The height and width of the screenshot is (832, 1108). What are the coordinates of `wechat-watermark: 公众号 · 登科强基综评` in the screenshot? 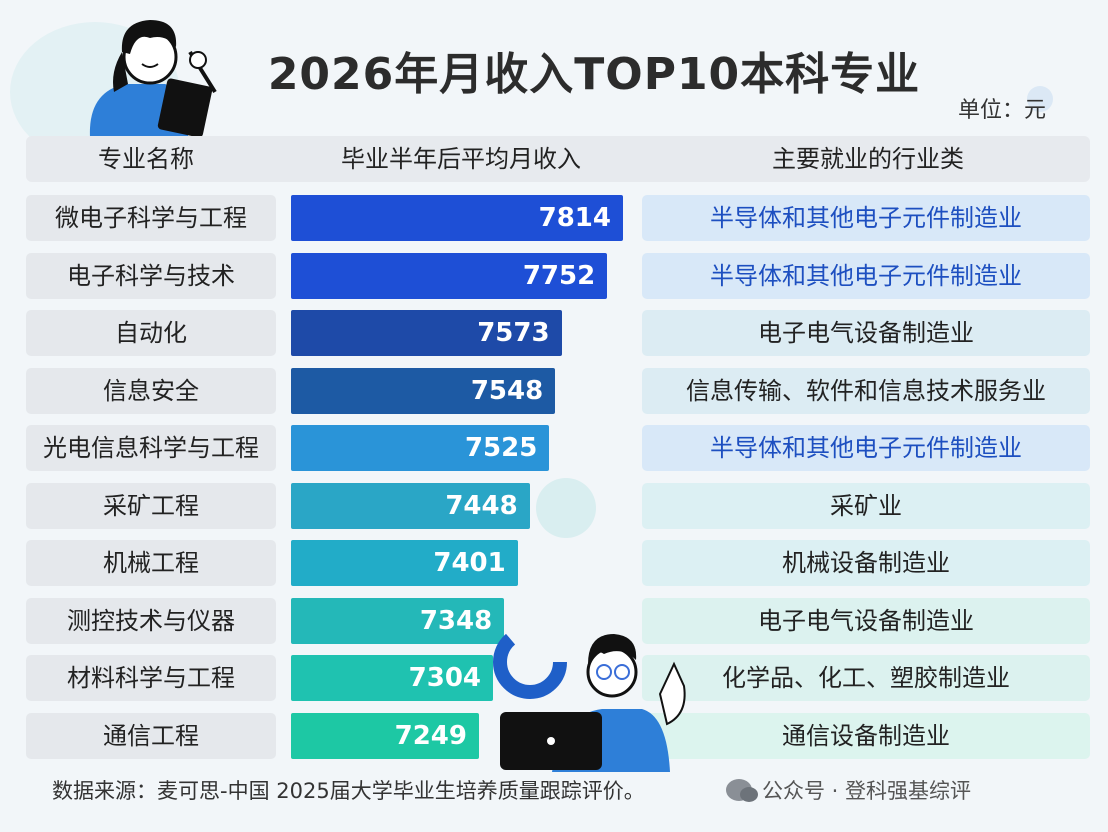 It's located at (848, 790).